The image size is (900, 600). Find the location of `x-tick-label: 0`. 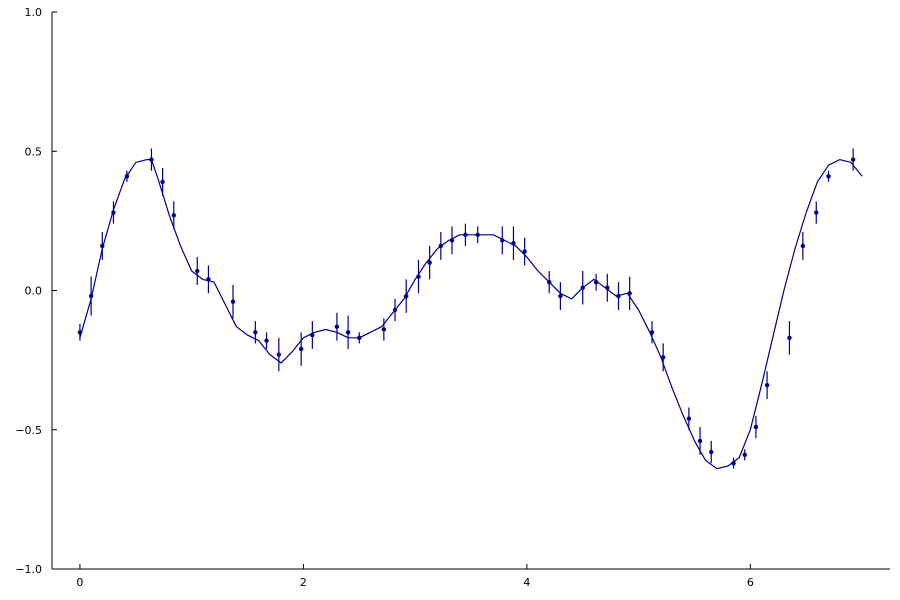

x-tick-label: 0 is located at coordinates (79, 582).